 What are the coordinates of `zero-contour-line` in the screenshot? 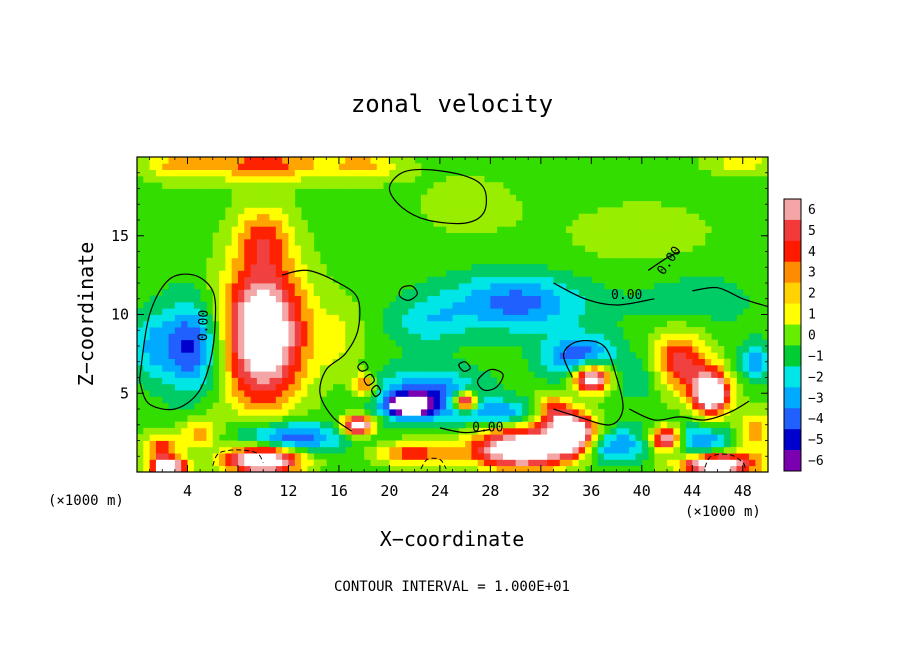 It's located at (689, 410).